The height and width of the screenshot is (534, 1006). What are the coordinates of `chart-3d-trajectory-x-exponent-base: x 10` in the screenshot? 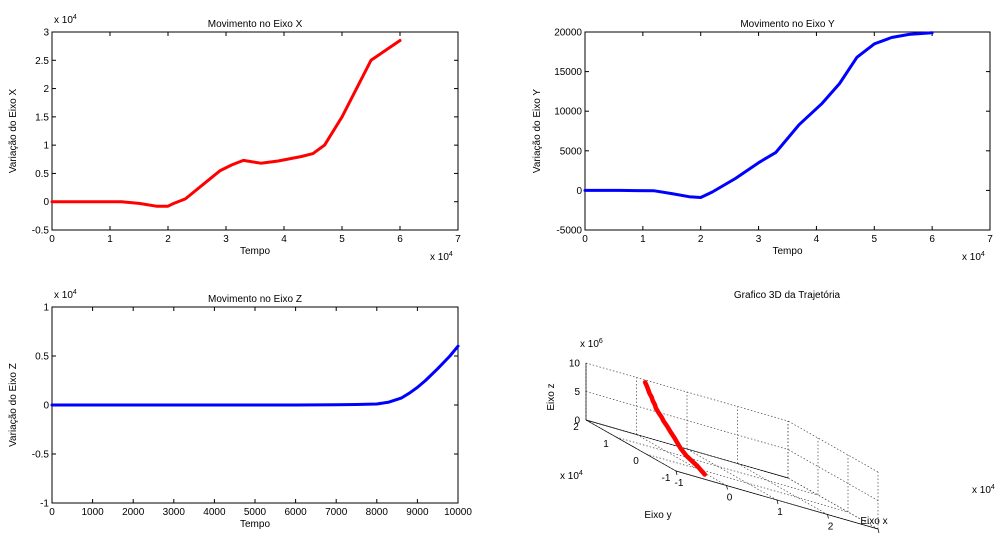 It's located at (981, 490).